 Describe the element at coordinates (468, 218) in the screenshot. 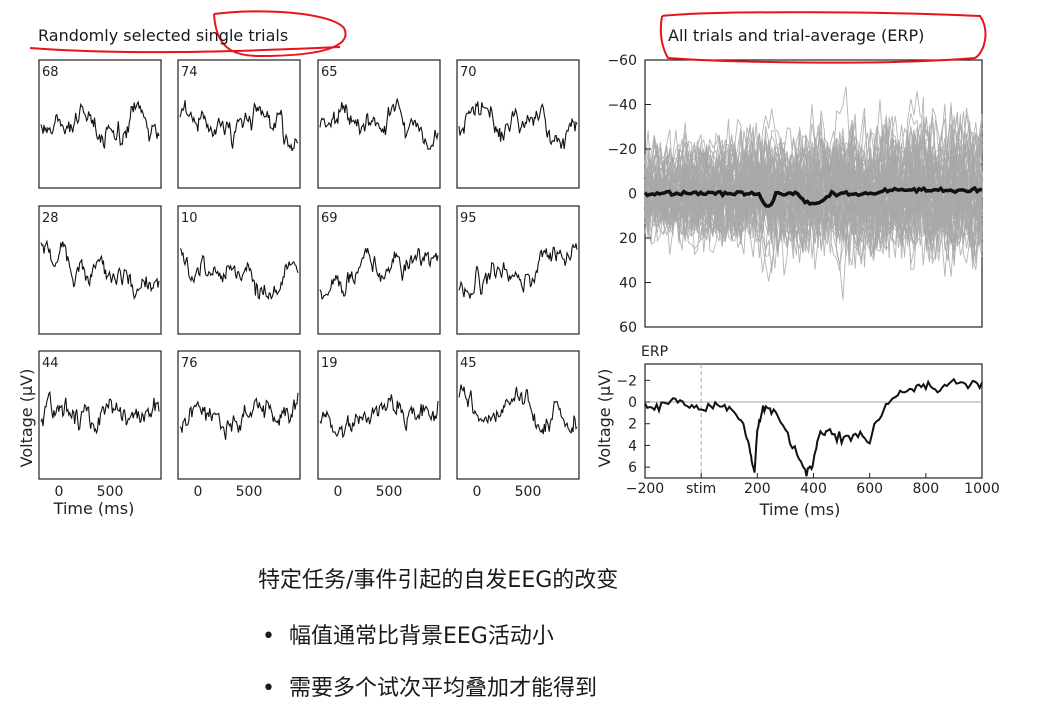

I see `trial-number-label: 95` at that location.